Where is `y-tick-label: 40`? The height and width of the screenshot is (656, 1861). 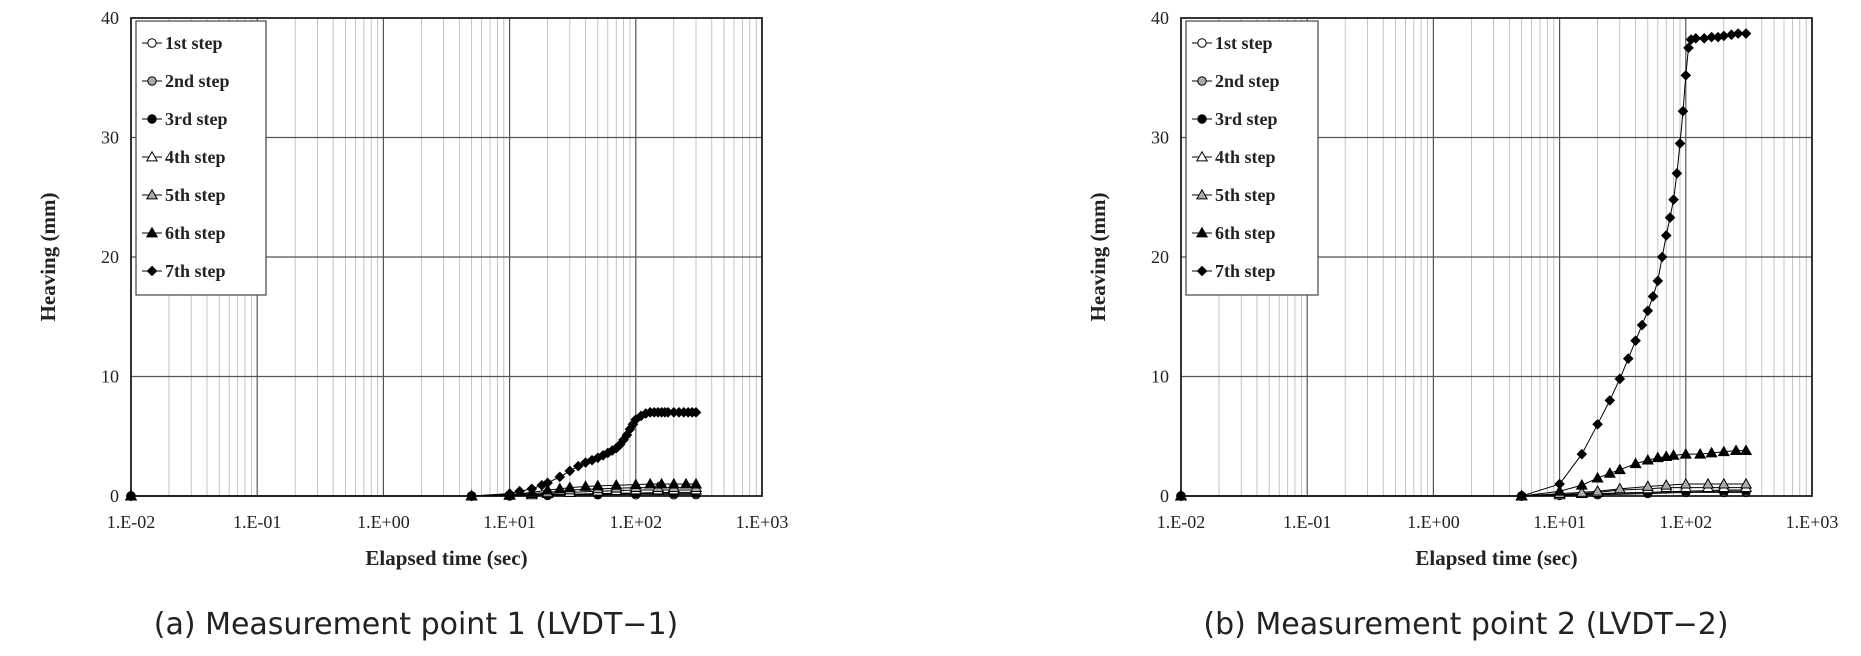 y-tick-label: 40 is located at coordinates (110, 18).